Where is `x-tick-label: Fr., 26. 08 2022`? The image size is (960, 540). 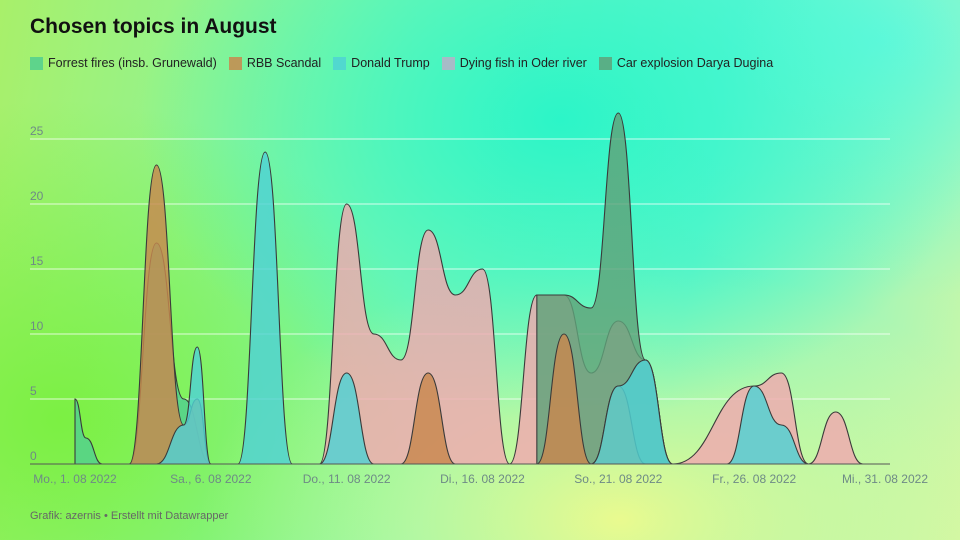 x-tick-label: Fr., 26. 08 2022 is located at coordinates (754, 479).